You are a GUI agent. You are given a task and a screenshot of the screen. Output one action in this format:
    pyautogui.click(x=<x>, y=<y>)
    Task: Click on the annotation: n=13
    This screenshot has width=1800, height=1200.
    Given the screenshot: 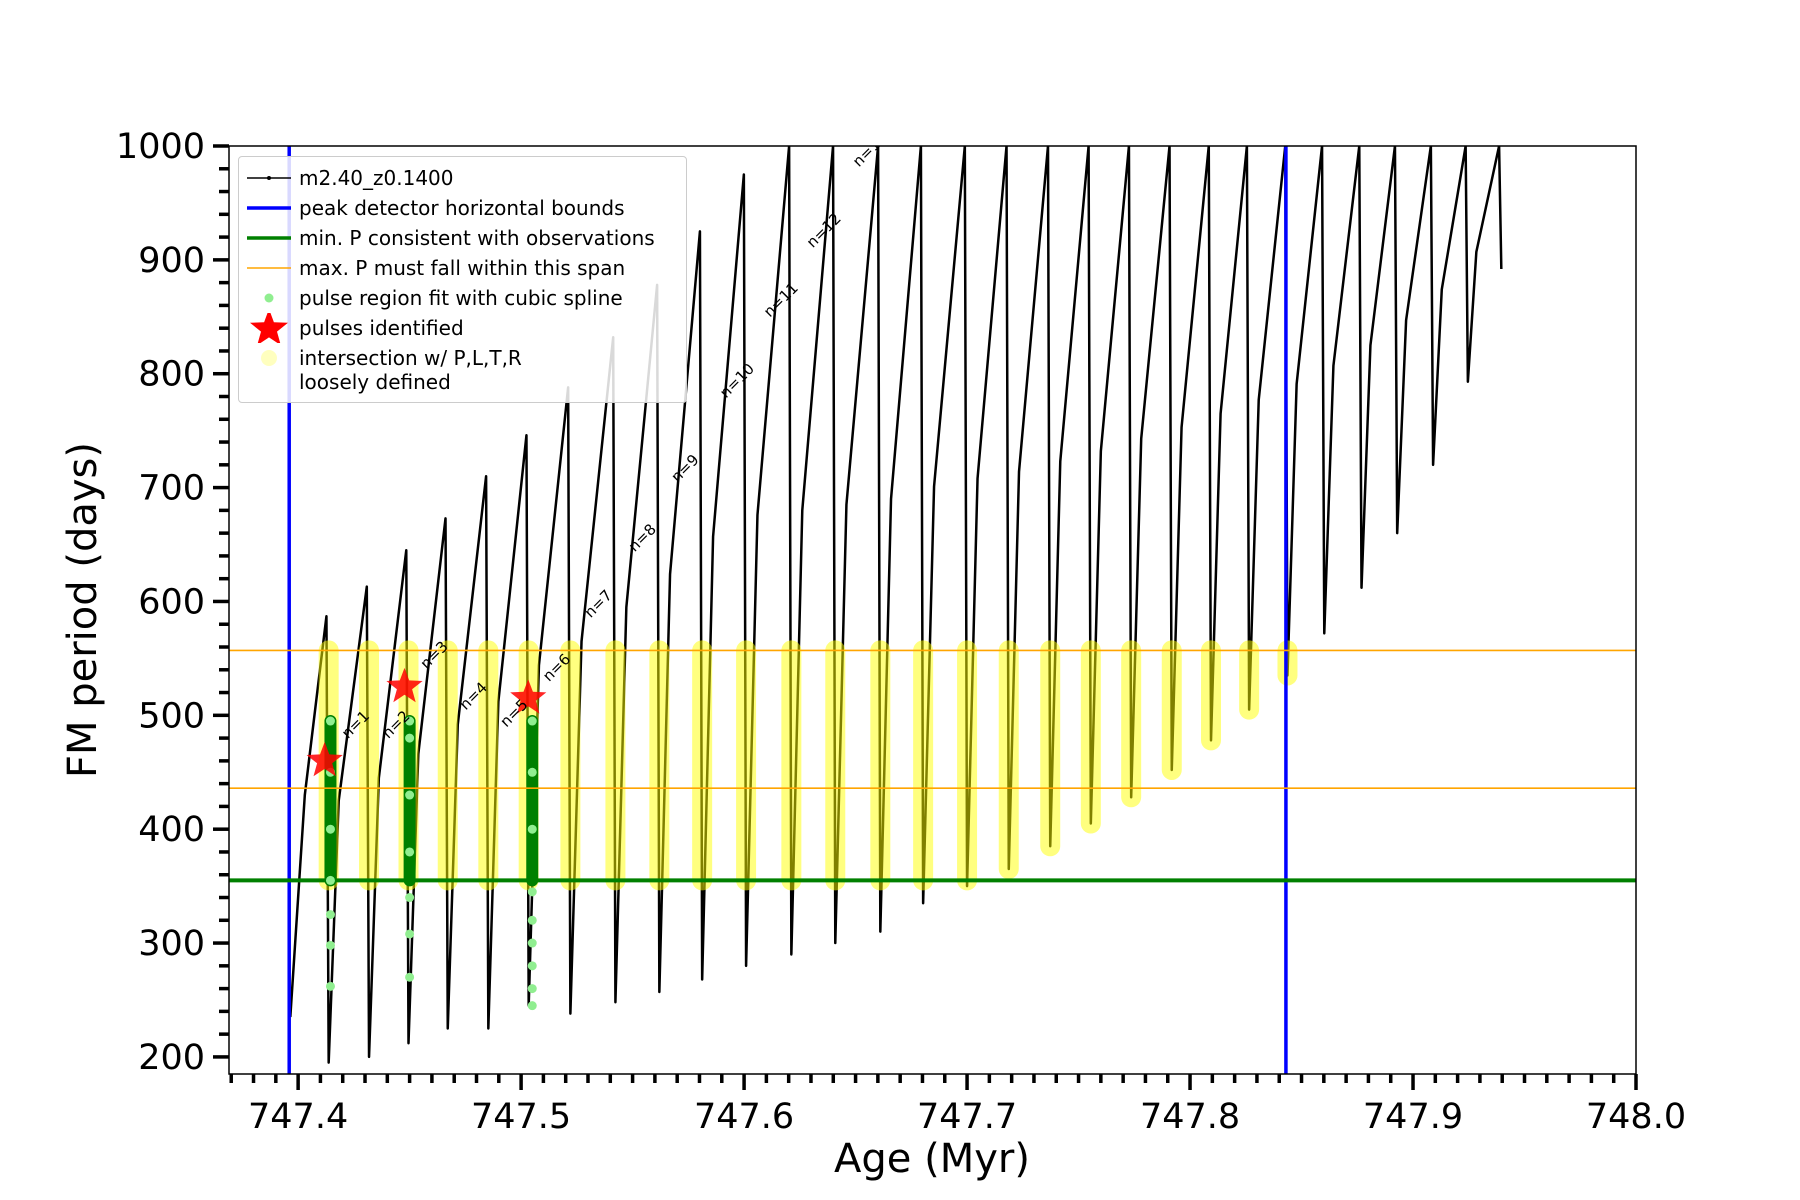 What is the action you would take?
    pyautogui.click(x=870, y=150)
    